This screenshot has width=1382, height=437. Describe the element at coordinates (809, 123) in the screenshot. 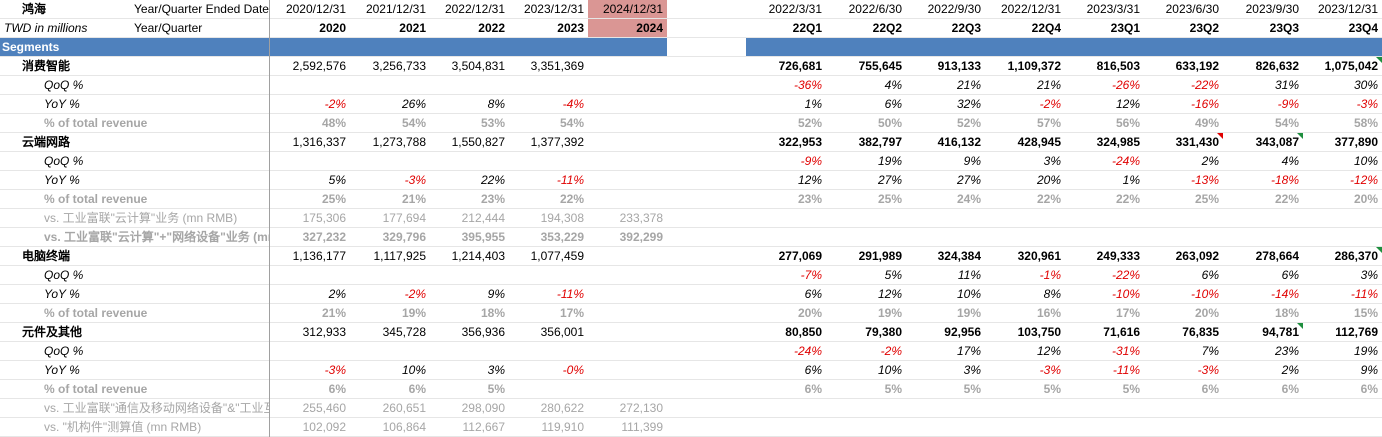

I see `quarter-value-cell: 52%` at that location.